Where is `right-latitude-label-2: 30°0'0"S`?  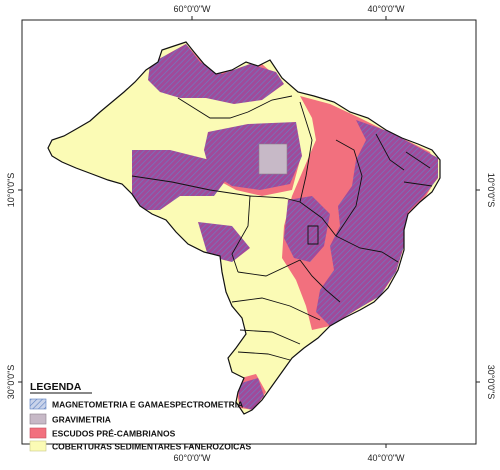 right-latitude-label-2: 30°0'0"S is located at coordinates (491, 382).